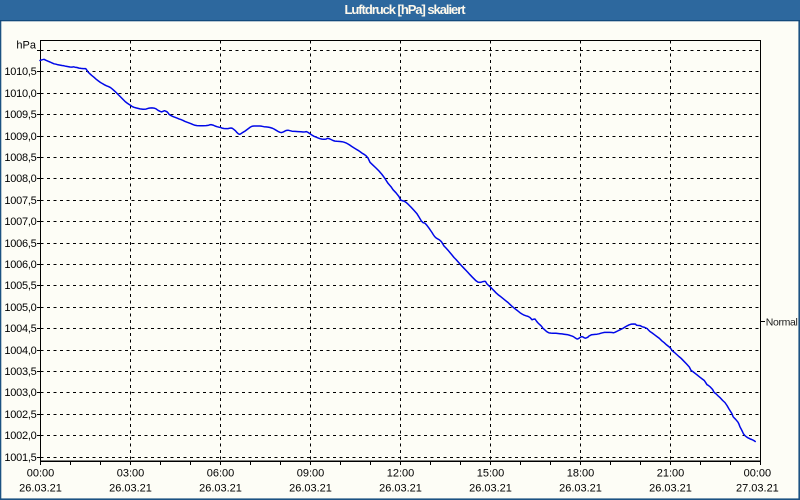  I want to click on svg-text: 1008,0, so click(20, 179).